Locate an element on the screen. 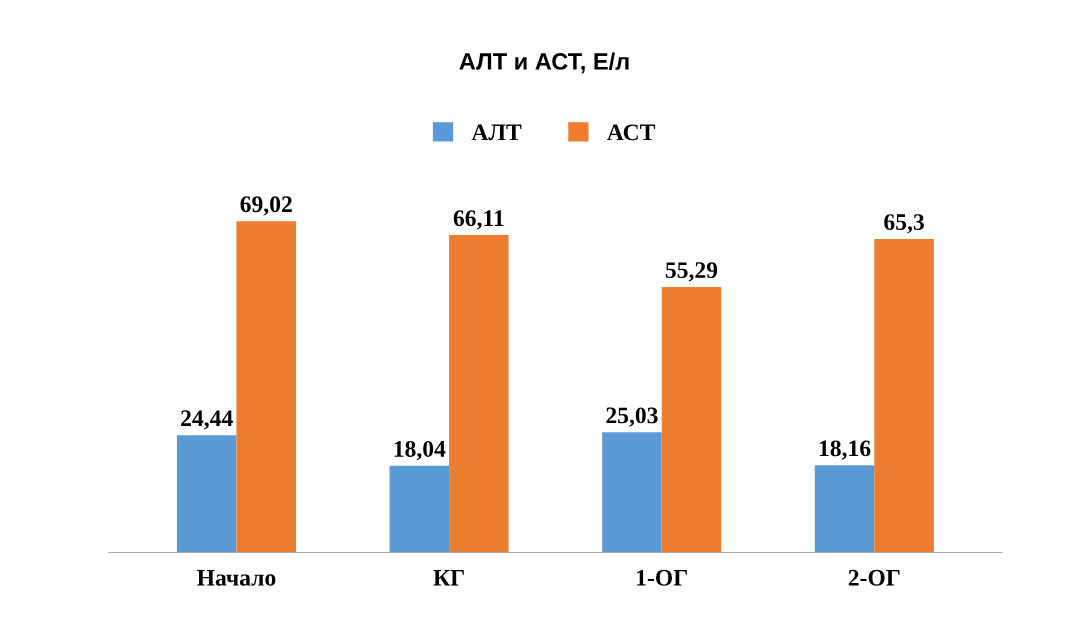  data-label: 65,3 is located at coordinates (904, 224).